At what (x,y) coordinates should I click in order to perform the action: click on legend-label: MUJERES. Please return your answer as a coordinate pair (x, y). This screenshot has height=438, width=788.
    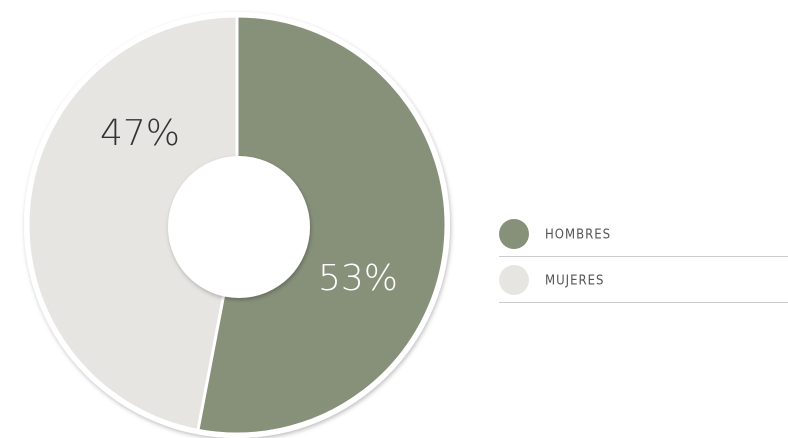
    Looking at the image, I should click on (574, 281).